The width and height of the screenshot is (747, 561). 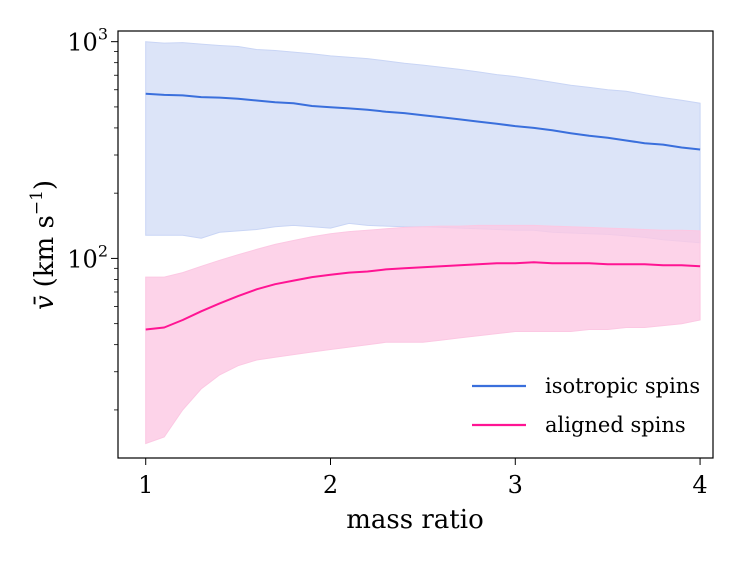 I want to click on legend-label-aligned: aligned spins, so click(x=615, y=425).